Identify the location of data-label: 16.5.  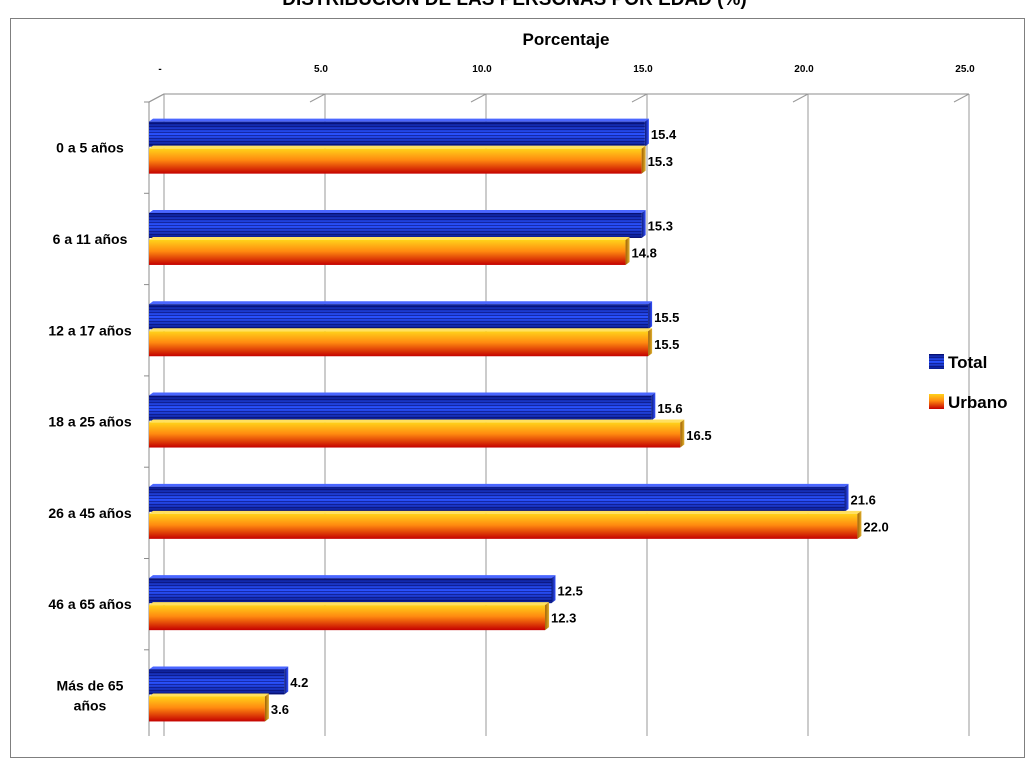
(698, 435).